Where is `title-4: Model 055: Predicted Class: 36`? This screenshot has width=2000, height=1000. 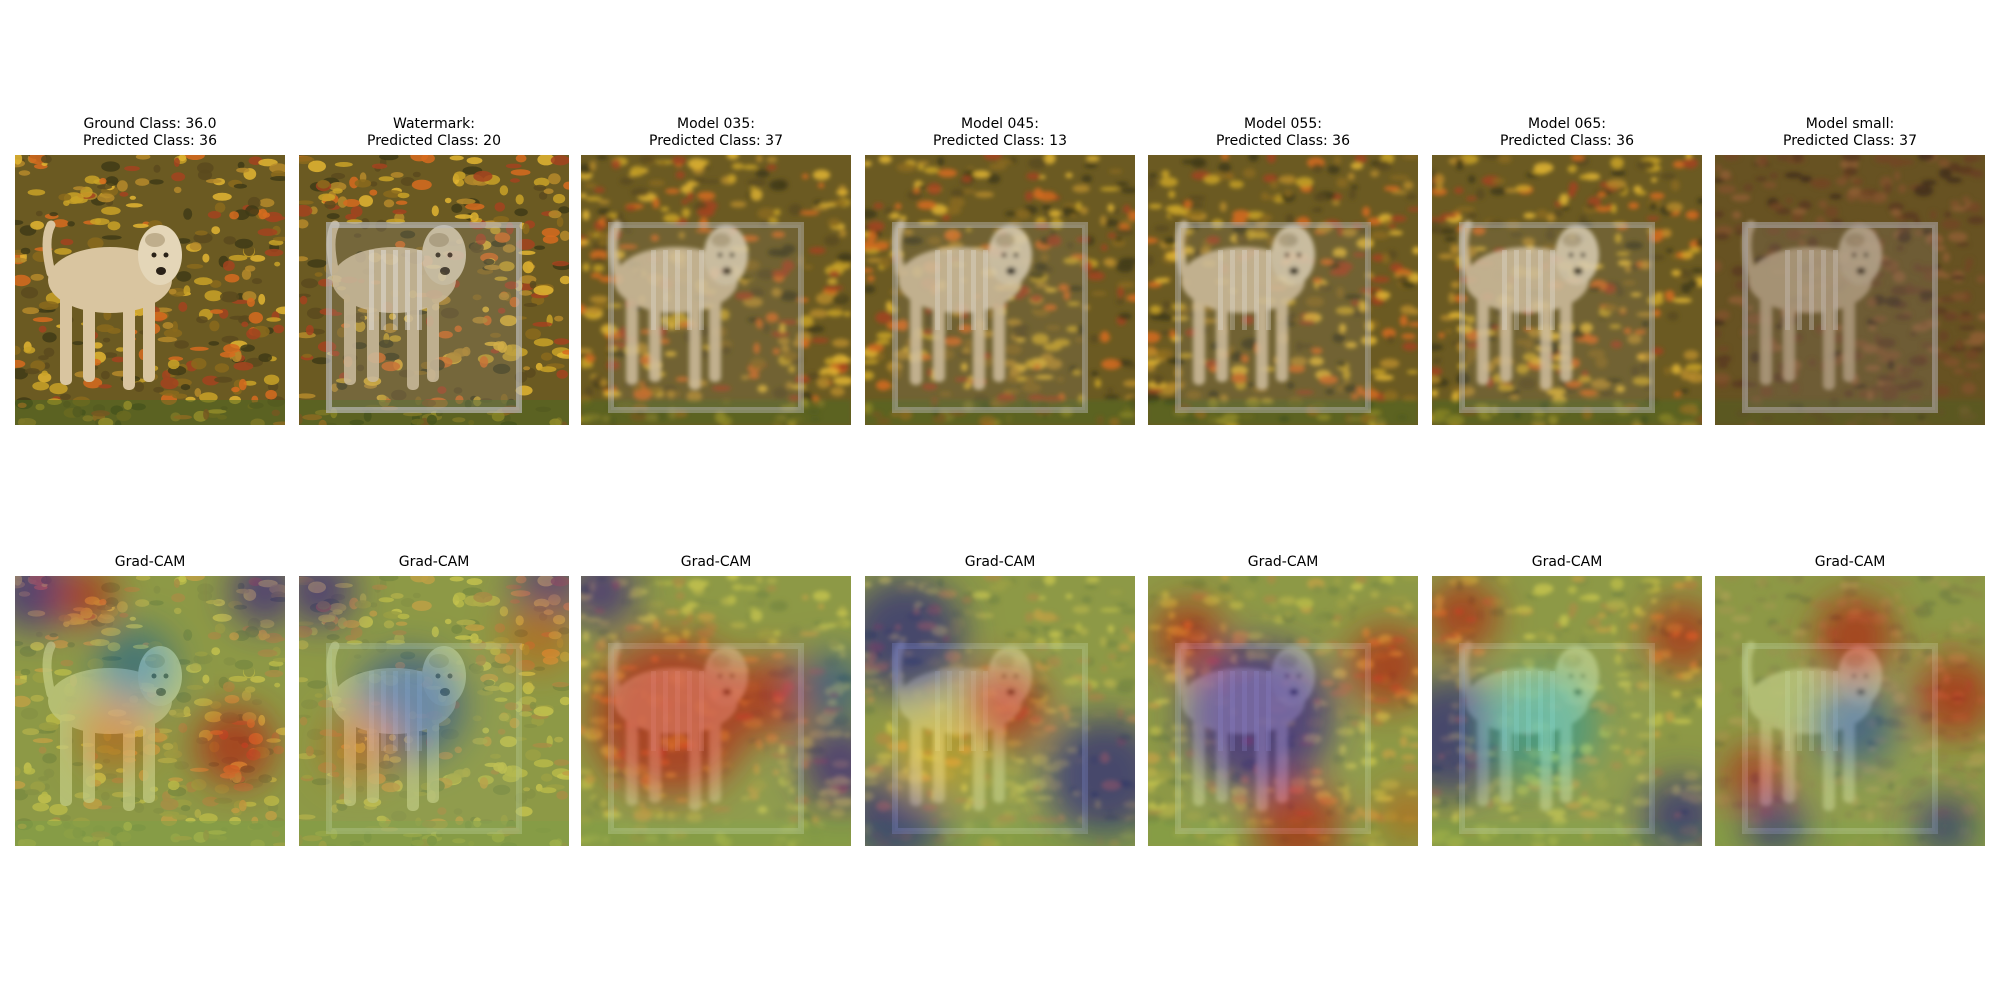
title-4: Model 055: Predicted Class: 36 is located at coordinates (1283, 133).